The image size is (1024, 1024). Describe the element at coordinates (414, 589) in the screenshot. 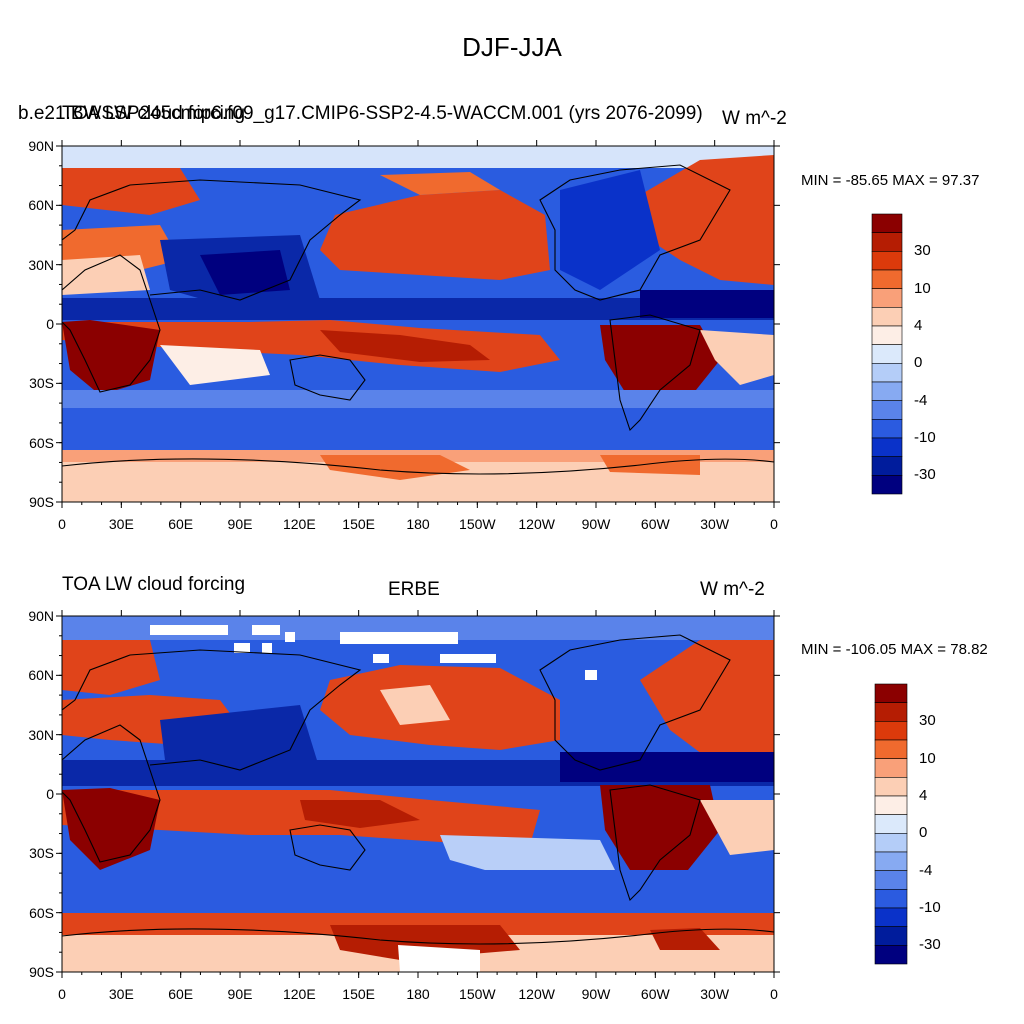

I see `panel2-center-title: ERBE` at that location.